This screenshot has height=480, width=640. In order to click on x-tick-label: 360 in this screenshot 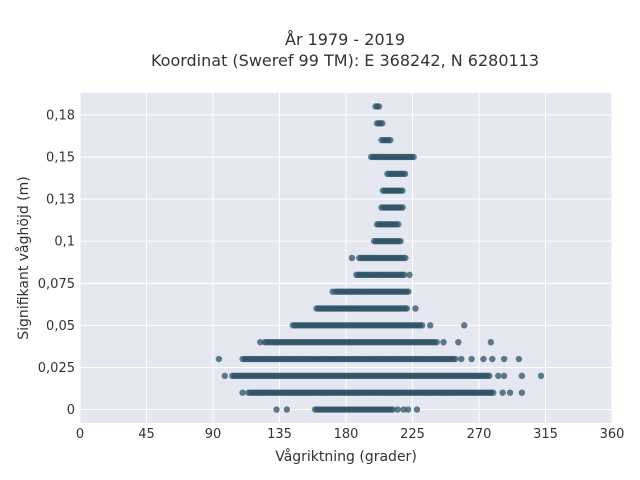, I will do `click(612, 434)`.